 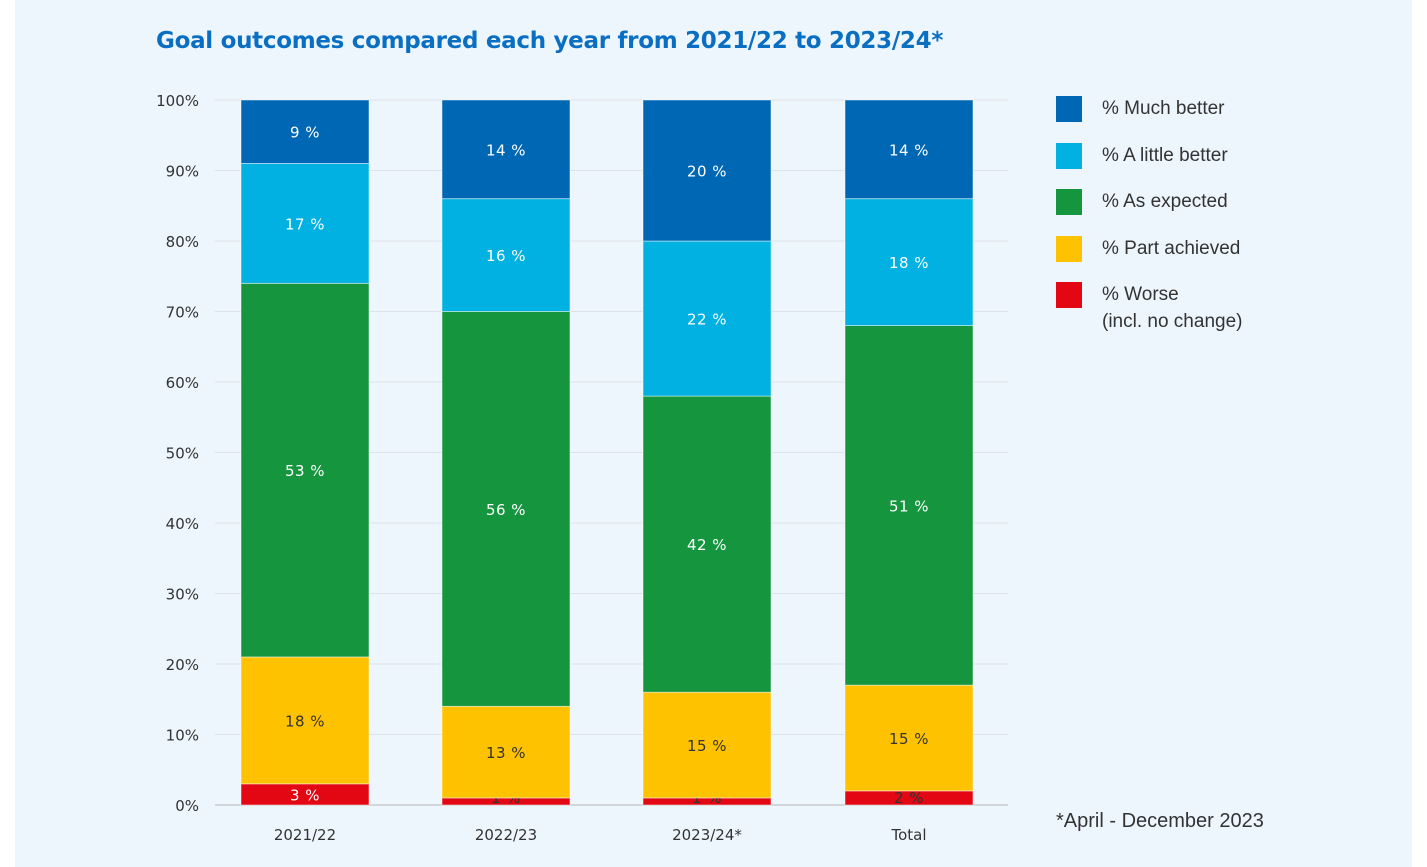 I want to click on y-tick-label: 60%, so click(x=182, y=383).